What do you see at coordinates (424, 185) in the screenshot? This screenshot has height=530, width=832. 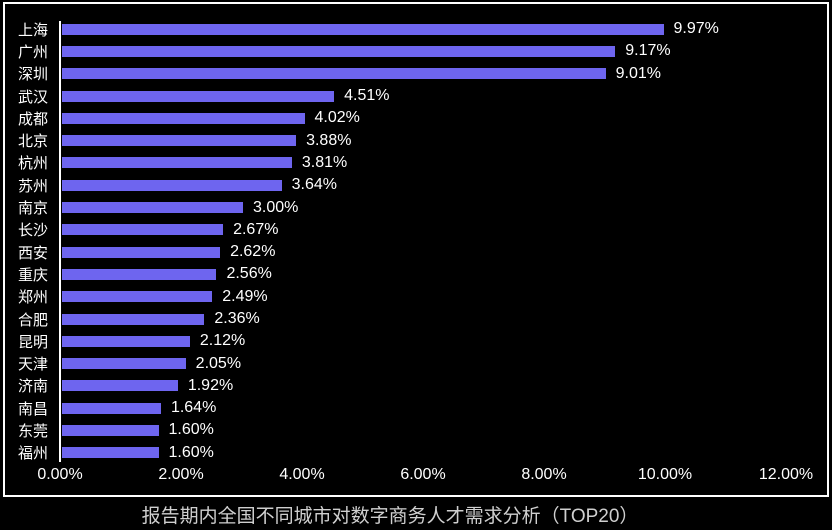 I see `bar-row: 3.64%` at bounding box center [424, 185].